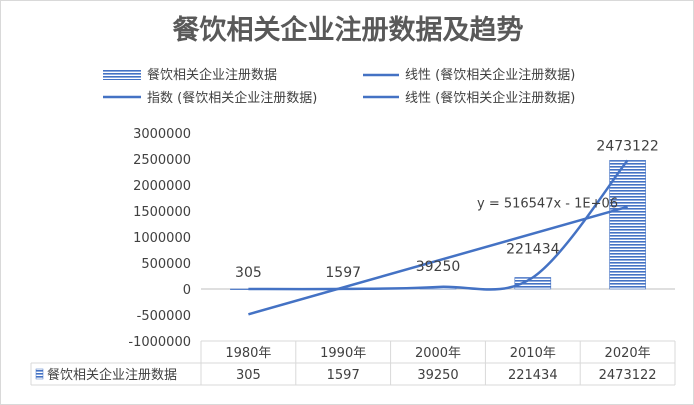  I want to click on data-label: 221434, so click(533, 249).